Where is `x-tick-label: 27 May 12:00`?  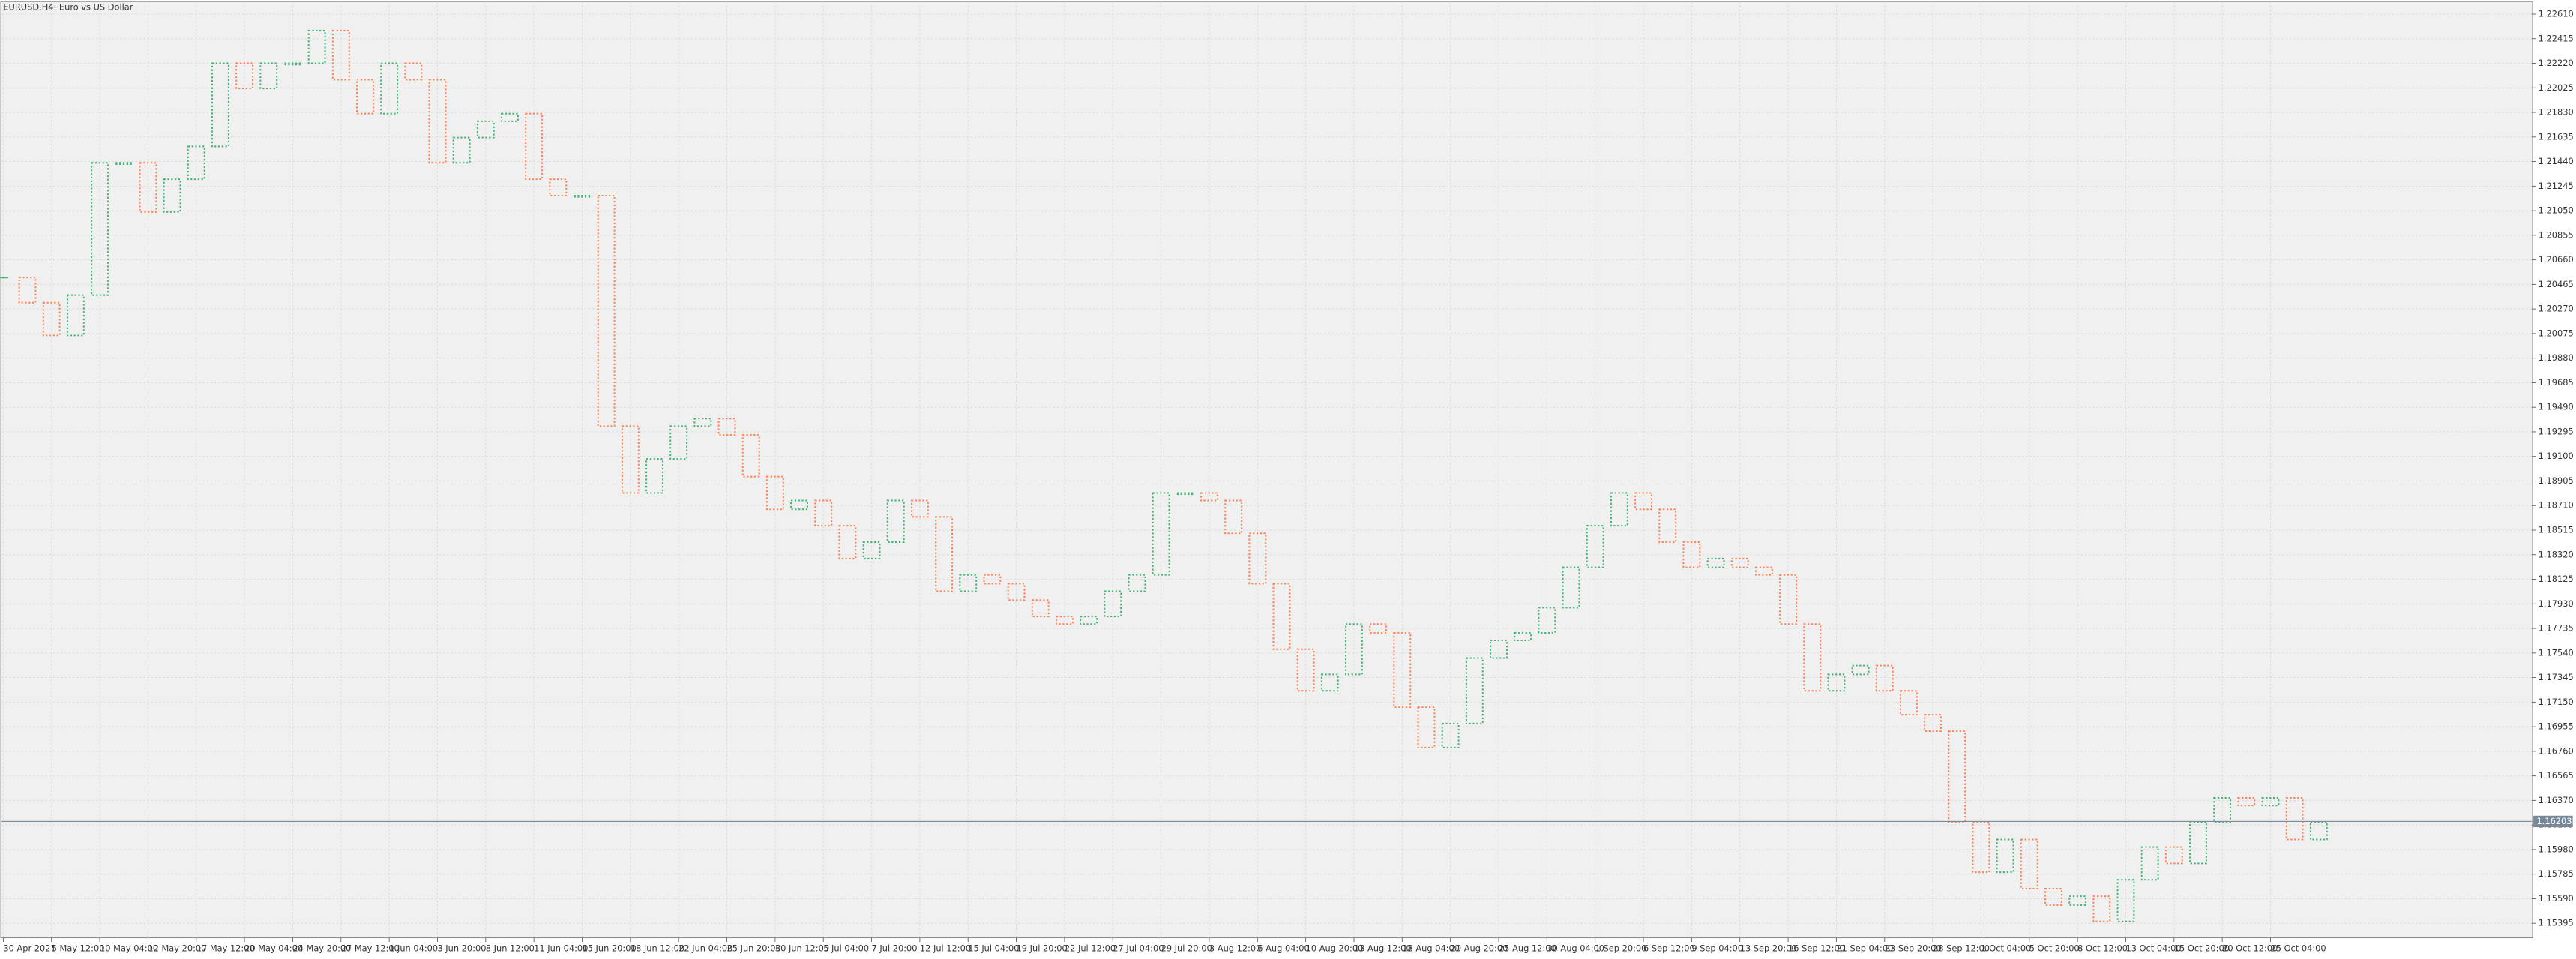 x-tick-label: 27 May 12:00 is located at coordinates (371, 948).